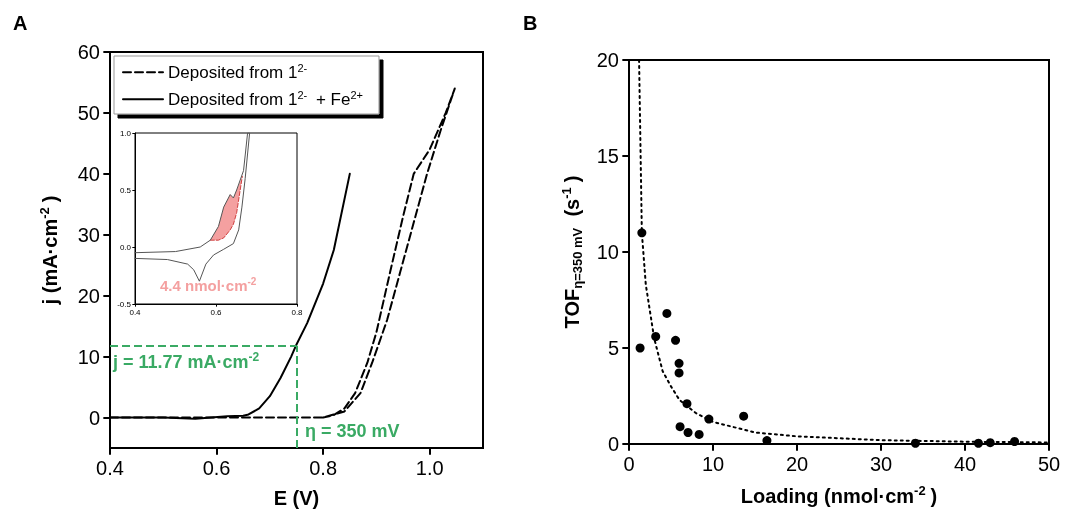 The image size is (1065, 531). What do you see at coordinates (429, 468) in the screenshot?
I see `x-tick-label: 1.0` at bounding box center [429, 468].